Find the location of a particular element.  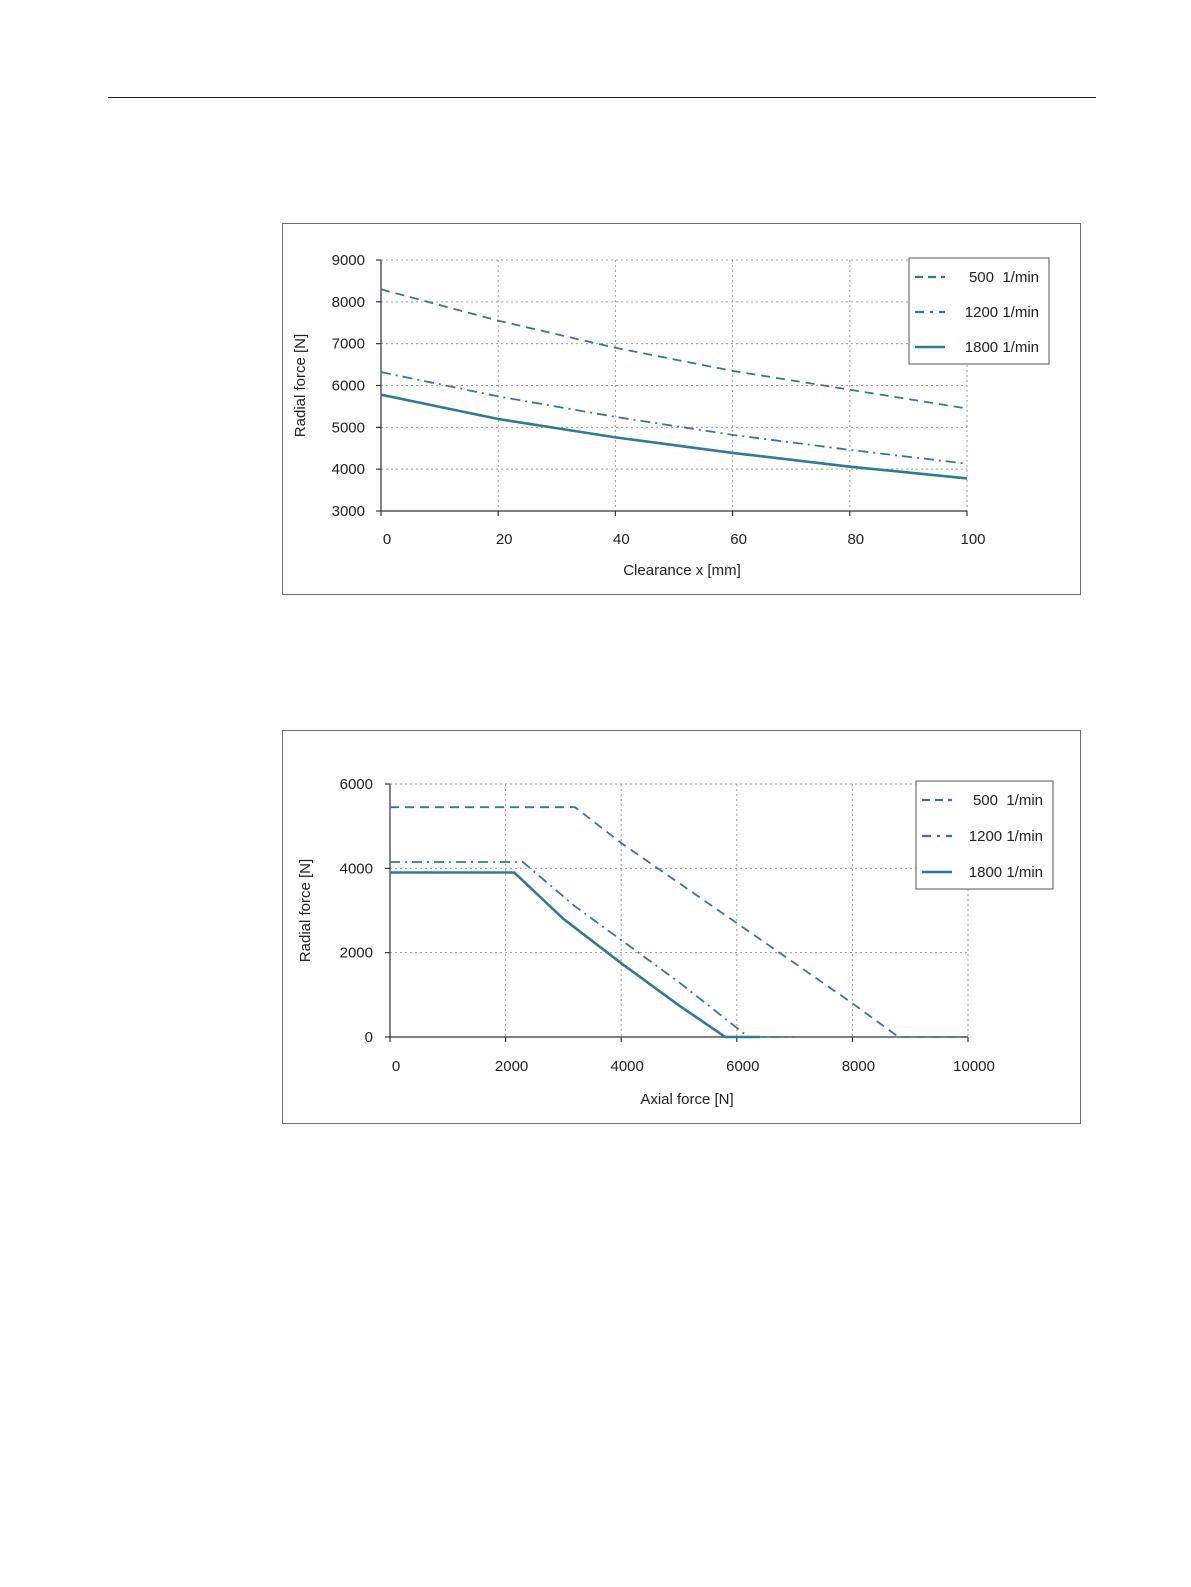

x-tick-label: 8000 is located at coordinates (858, 1066).